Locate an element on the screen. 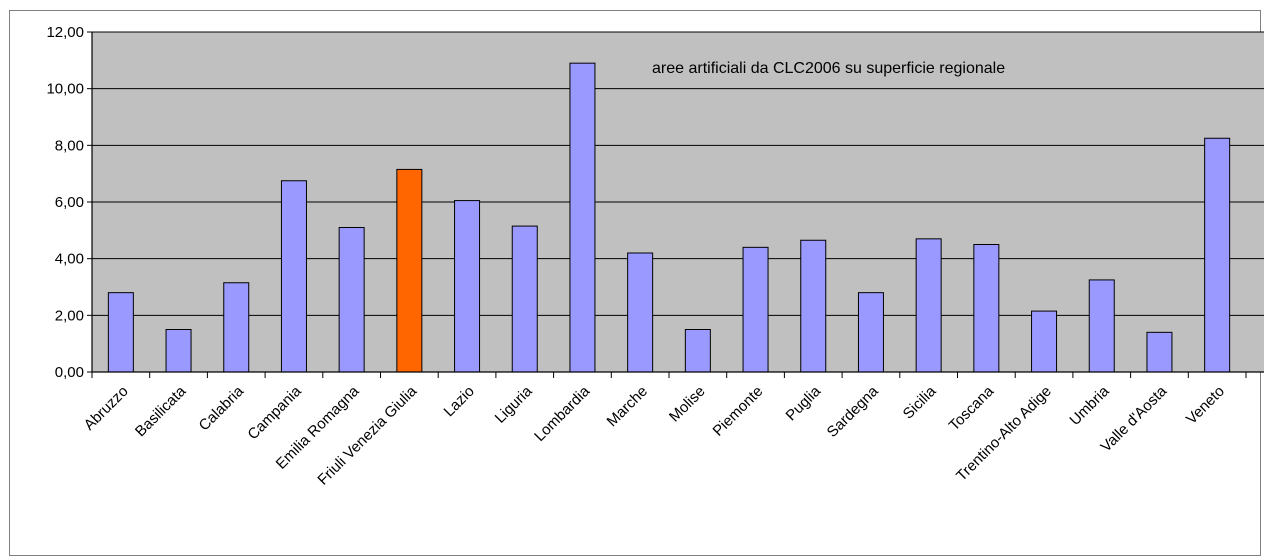 Image resolution: width=1264 pixels, height=559 pixels. category-label: Abruzzo is located at coordinates (106, 408).